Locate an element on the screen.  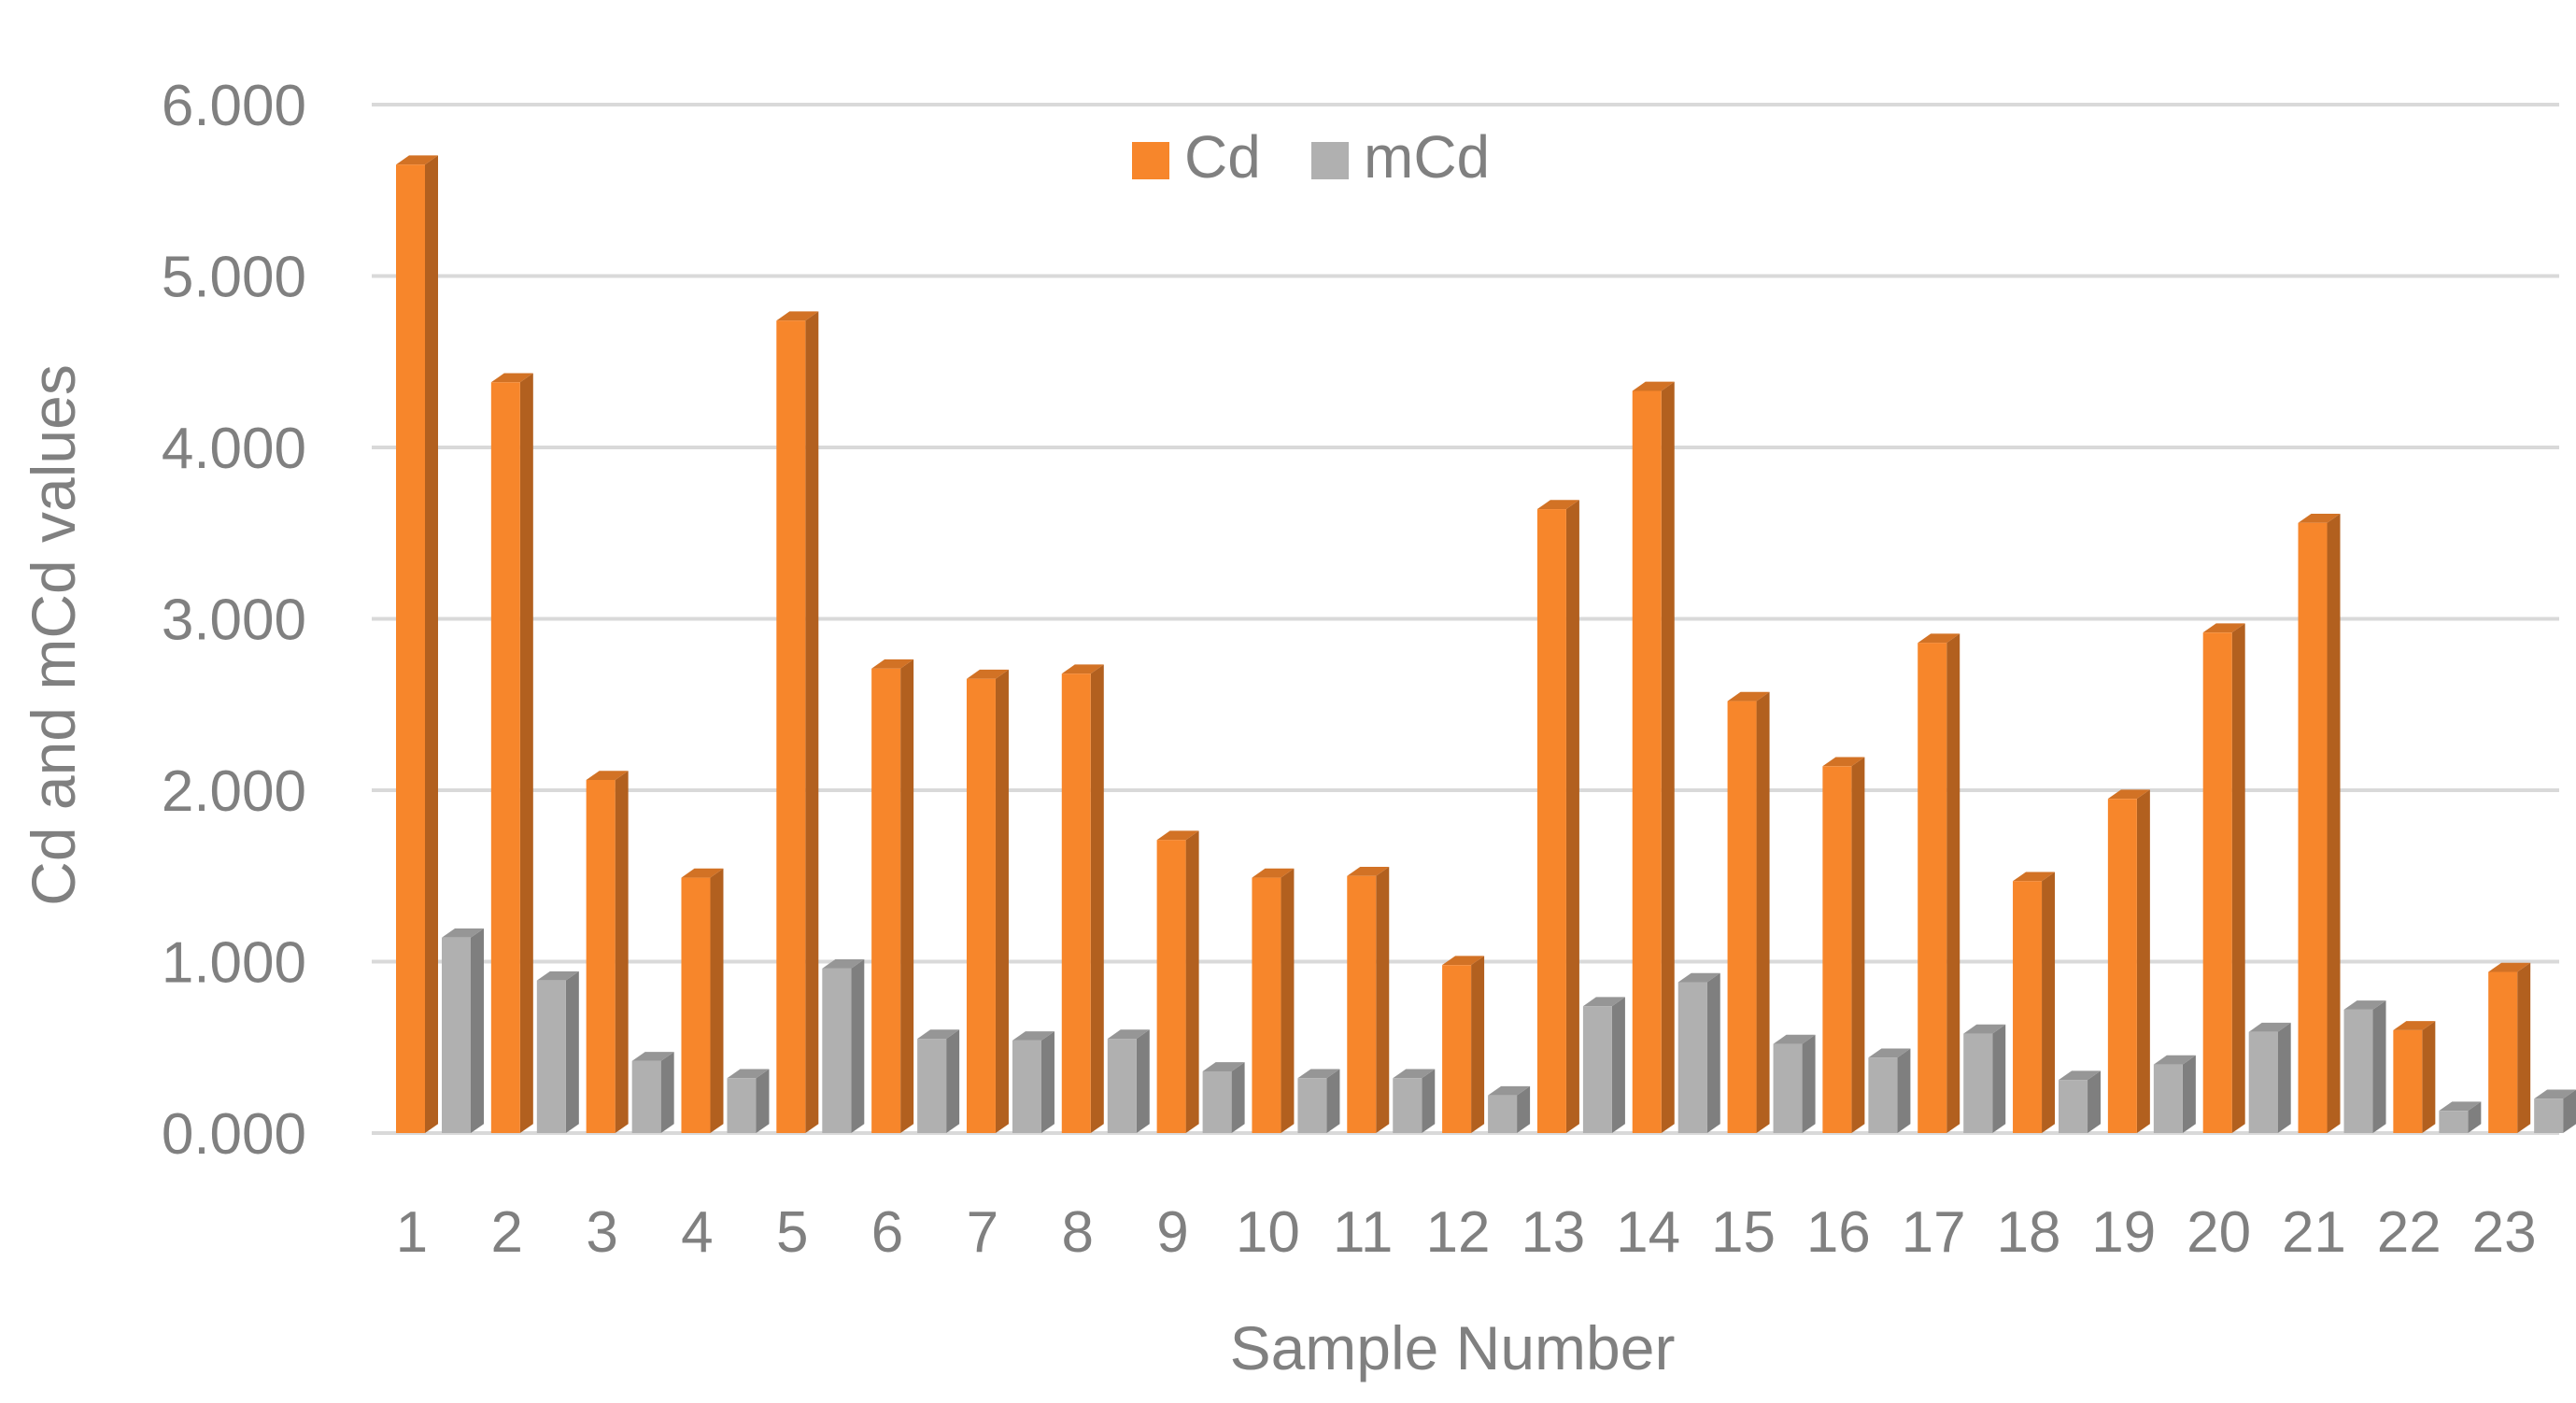
x-axis-ticks: 1 2 3 4 5 6 7 8 9 10 11 12 13 14 15 16 17 18 19 20 21 22 23 is located at coordinates (1466, 1232).